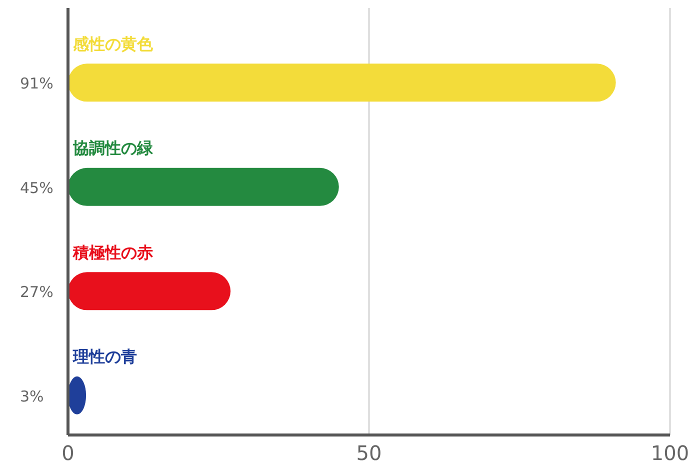 Image resolution: width=697 pixels, height=474 pixels. I want to click on x-tick-label: 0, so click(68, 453).